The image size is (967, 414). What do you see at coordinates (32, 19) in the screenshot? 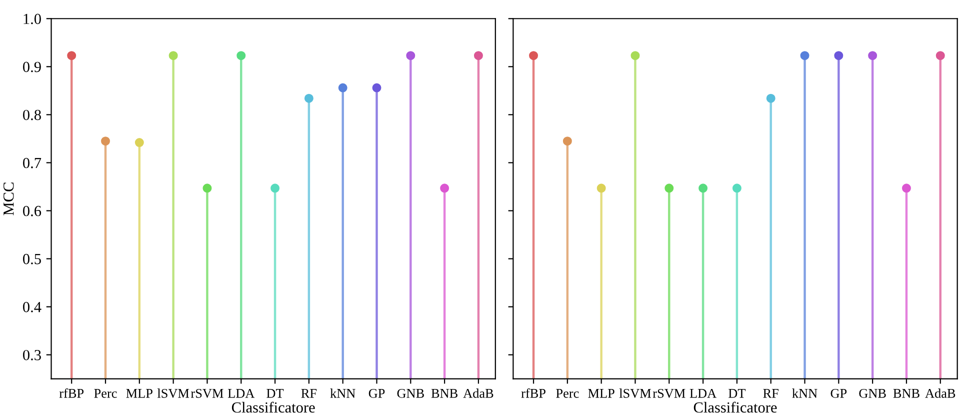
I see `y-tick-label: 1.0` at bounding box center [32, 19].